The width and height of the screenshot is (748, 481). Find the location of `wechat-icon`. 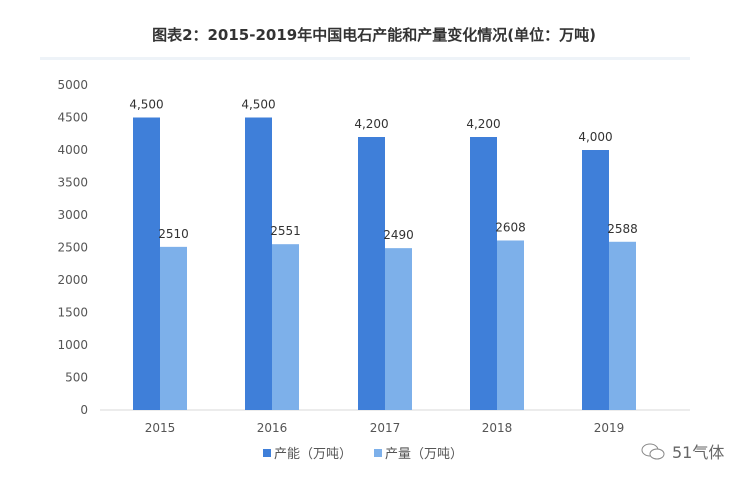

wechat-icon is located at coordinates (653, 451).